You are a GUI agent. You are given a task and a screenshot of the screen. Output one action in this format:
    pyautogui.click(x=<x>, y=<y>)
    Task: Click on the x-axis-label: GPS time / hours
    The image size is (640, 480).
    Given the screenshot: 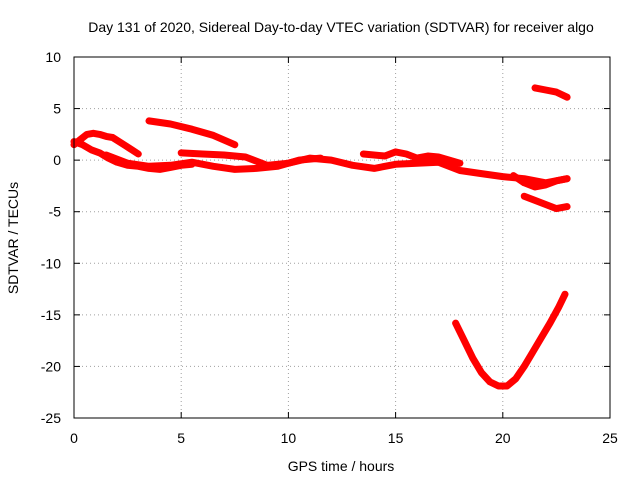 What is the action you would take?
    pyautogui.click(x=341, y=466)
    